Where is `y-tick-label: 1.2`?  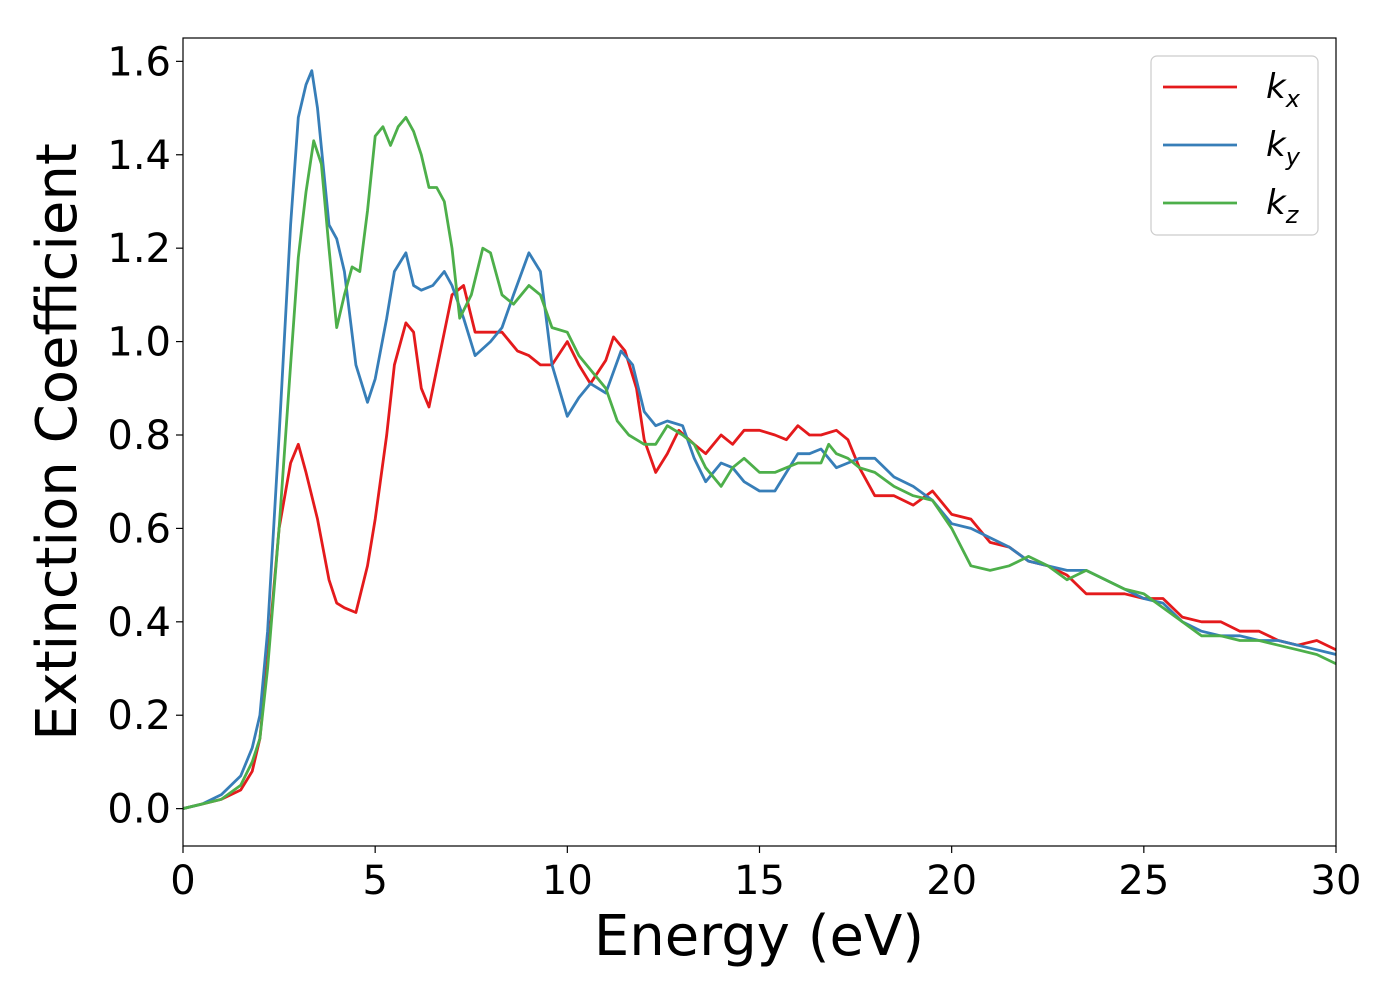 y-tick-label: 1.2 is located at coordinates (139, 249).